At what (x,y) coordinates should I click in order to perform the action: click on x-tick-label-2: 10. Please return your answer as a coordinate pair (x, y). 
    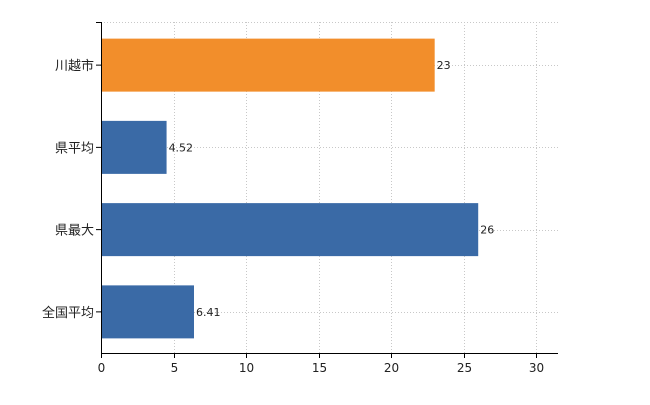
    Looking at the image, I should click on (246, 368).